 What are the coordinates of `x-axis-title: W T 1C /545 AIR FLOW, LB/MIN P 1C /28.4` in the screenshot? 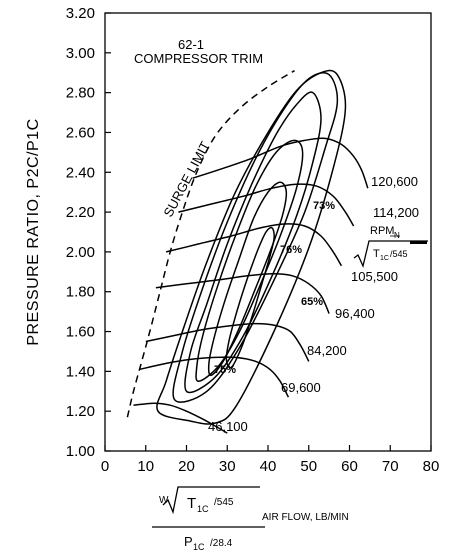 It's located at (250, 519).